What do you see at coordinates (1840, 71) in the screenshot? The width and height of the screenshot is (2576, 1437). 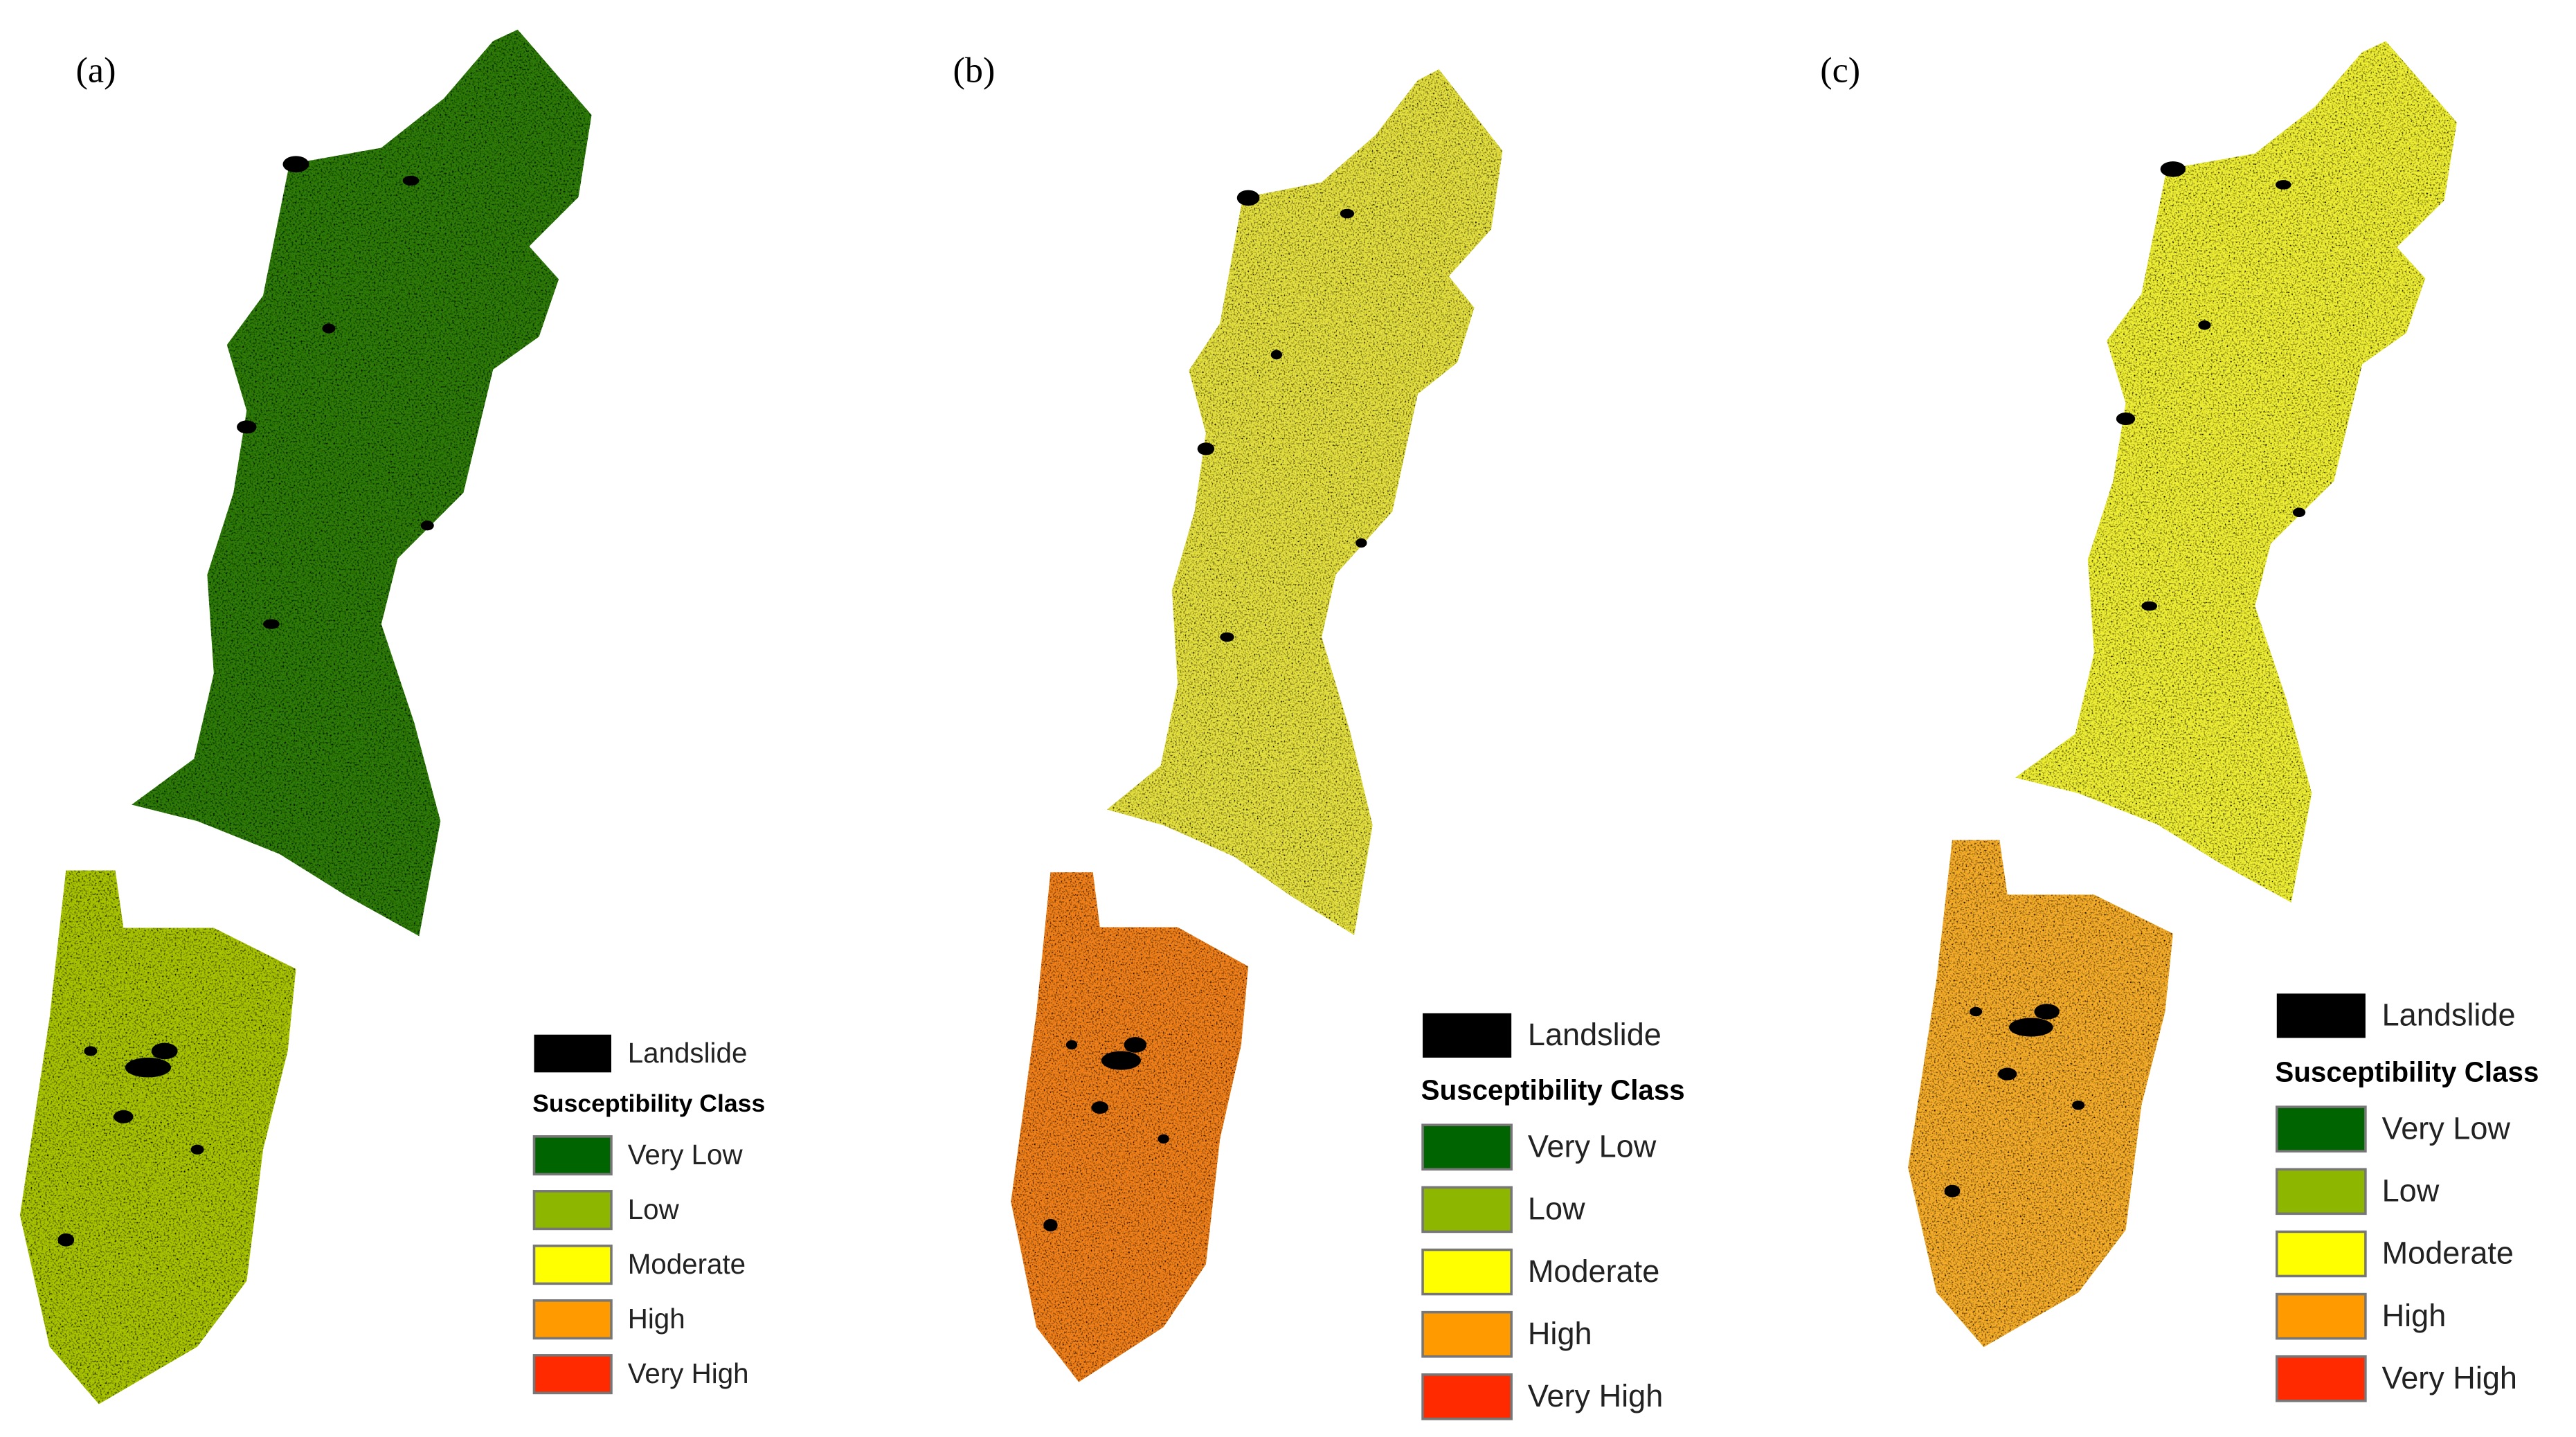 I see `panel-label: (c)` at bounding box center [1840, 71].